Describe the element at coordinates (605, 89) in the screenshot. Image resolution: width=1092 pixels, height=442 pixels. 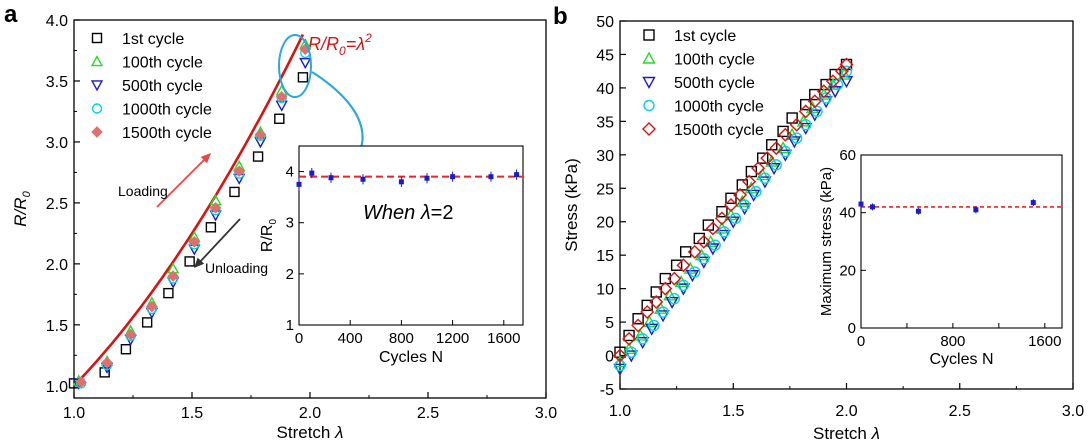
I see `y-tick-label-b: 40` at that location.